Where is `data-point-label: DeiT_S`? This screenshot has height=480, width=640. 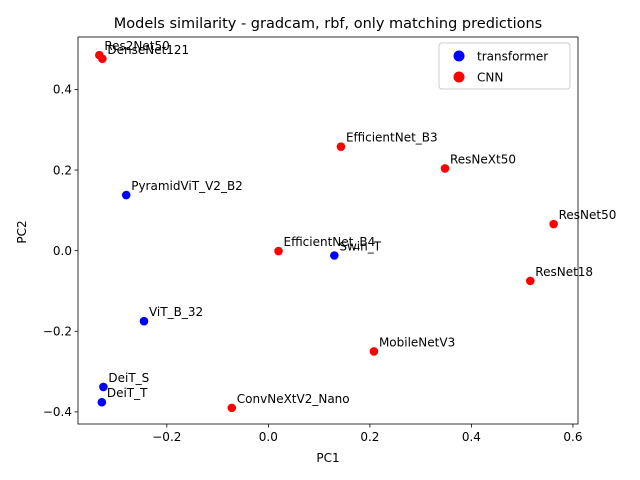 data-point-label: DeiT_S is located at coordinates (128, 378).